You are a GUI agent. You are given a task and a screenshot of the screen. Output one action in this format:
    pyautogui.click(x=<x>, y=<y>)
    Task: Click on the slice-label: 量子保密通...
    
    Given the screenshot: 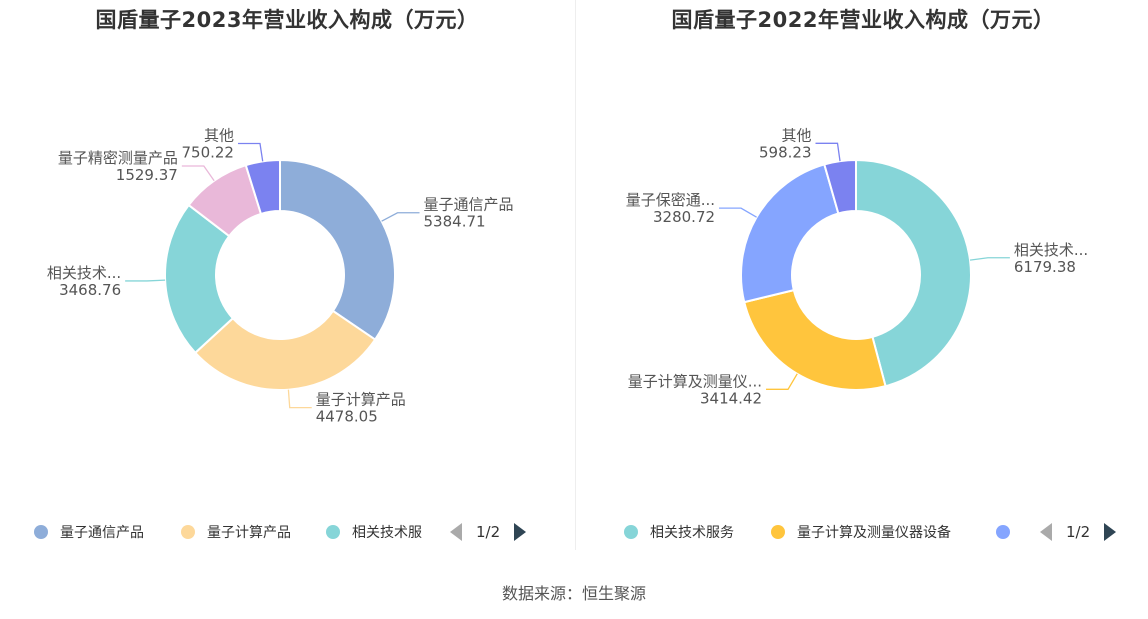 What is the action you would take?
    pyautogui.click(x=670, y=200)
    